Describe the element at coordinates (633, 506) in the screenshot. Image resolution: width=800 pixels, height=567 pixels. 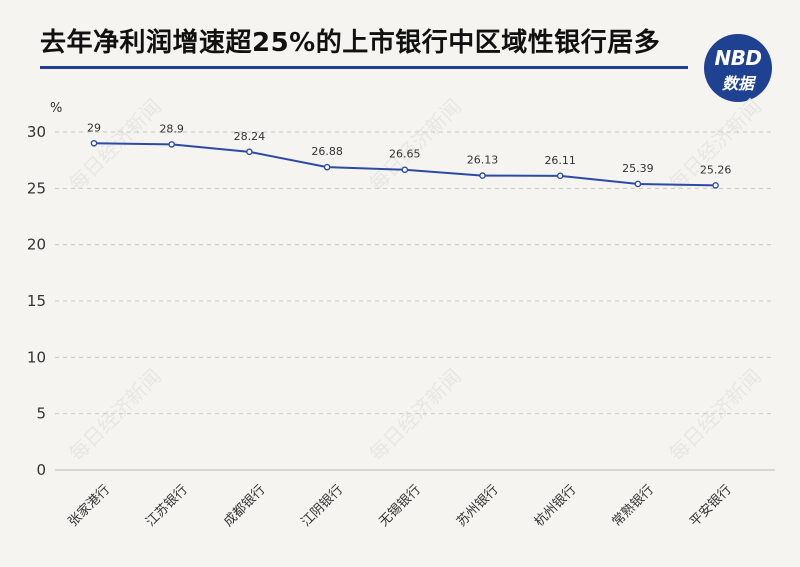
I see `x-tick-label: 常熟银行` at that location.